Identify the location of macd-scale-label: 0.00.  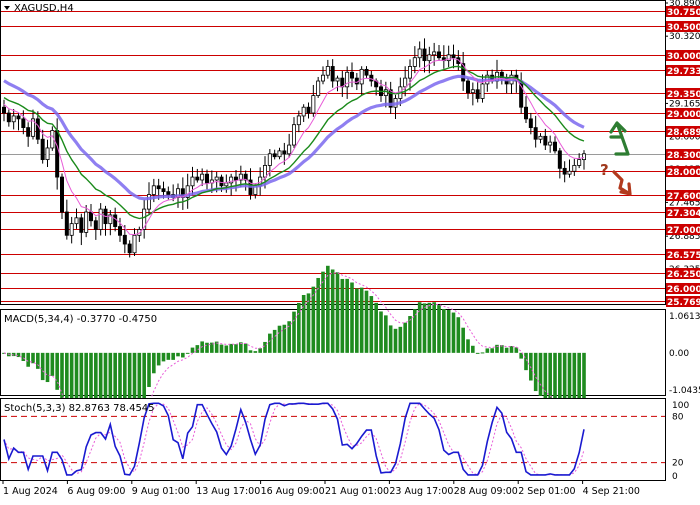
(679, 354).